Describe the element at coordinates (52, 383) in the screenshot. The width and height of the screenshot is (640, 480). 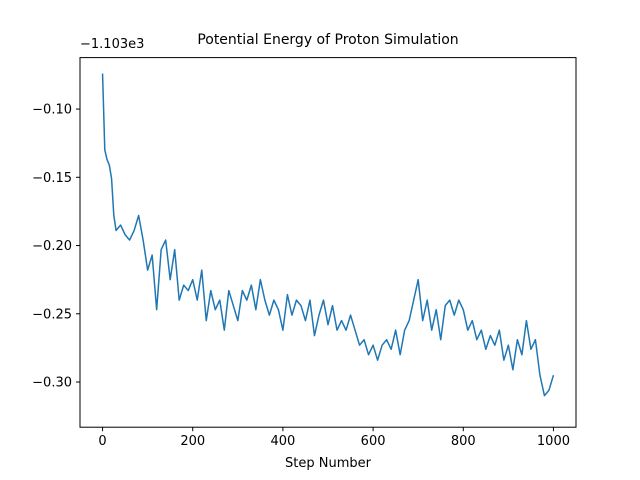
I see `y-tick-label: −0.30` at that location.